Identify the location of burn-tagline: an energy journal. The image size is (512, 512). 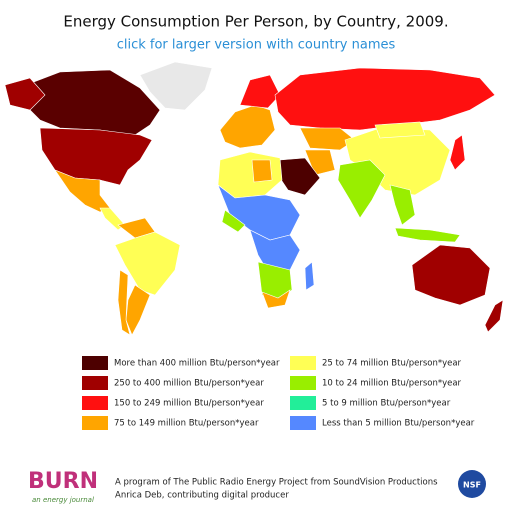
(63, 500).